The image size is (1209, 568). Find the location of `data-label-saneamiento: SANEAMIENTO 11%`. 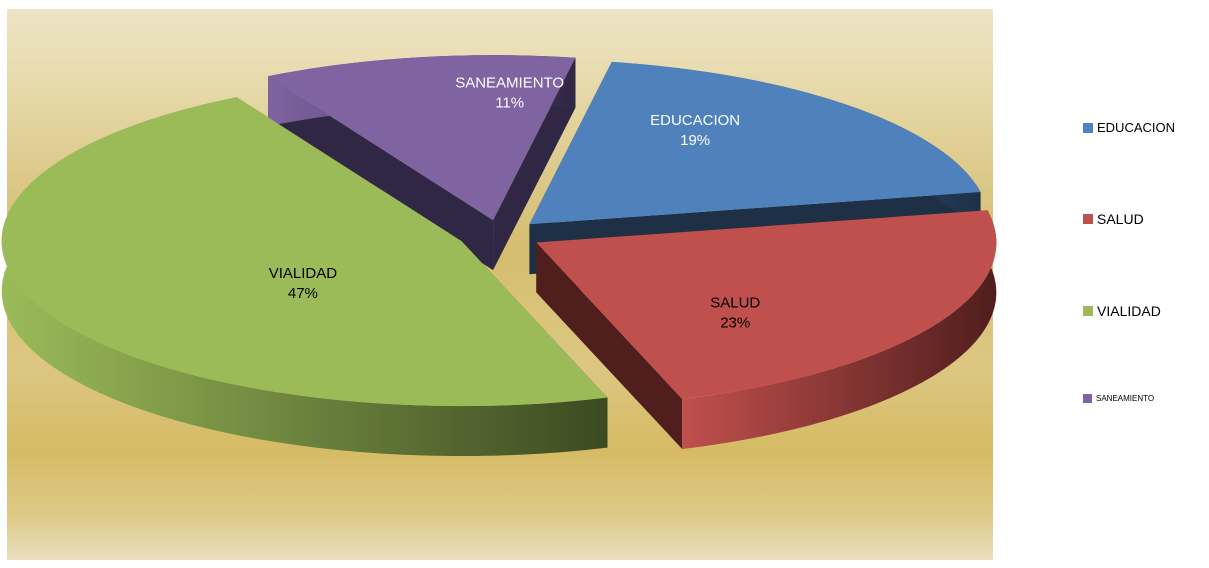

data-label-saneamiento: SANEAMIENTO 11% is located at coordinates (509, 93).